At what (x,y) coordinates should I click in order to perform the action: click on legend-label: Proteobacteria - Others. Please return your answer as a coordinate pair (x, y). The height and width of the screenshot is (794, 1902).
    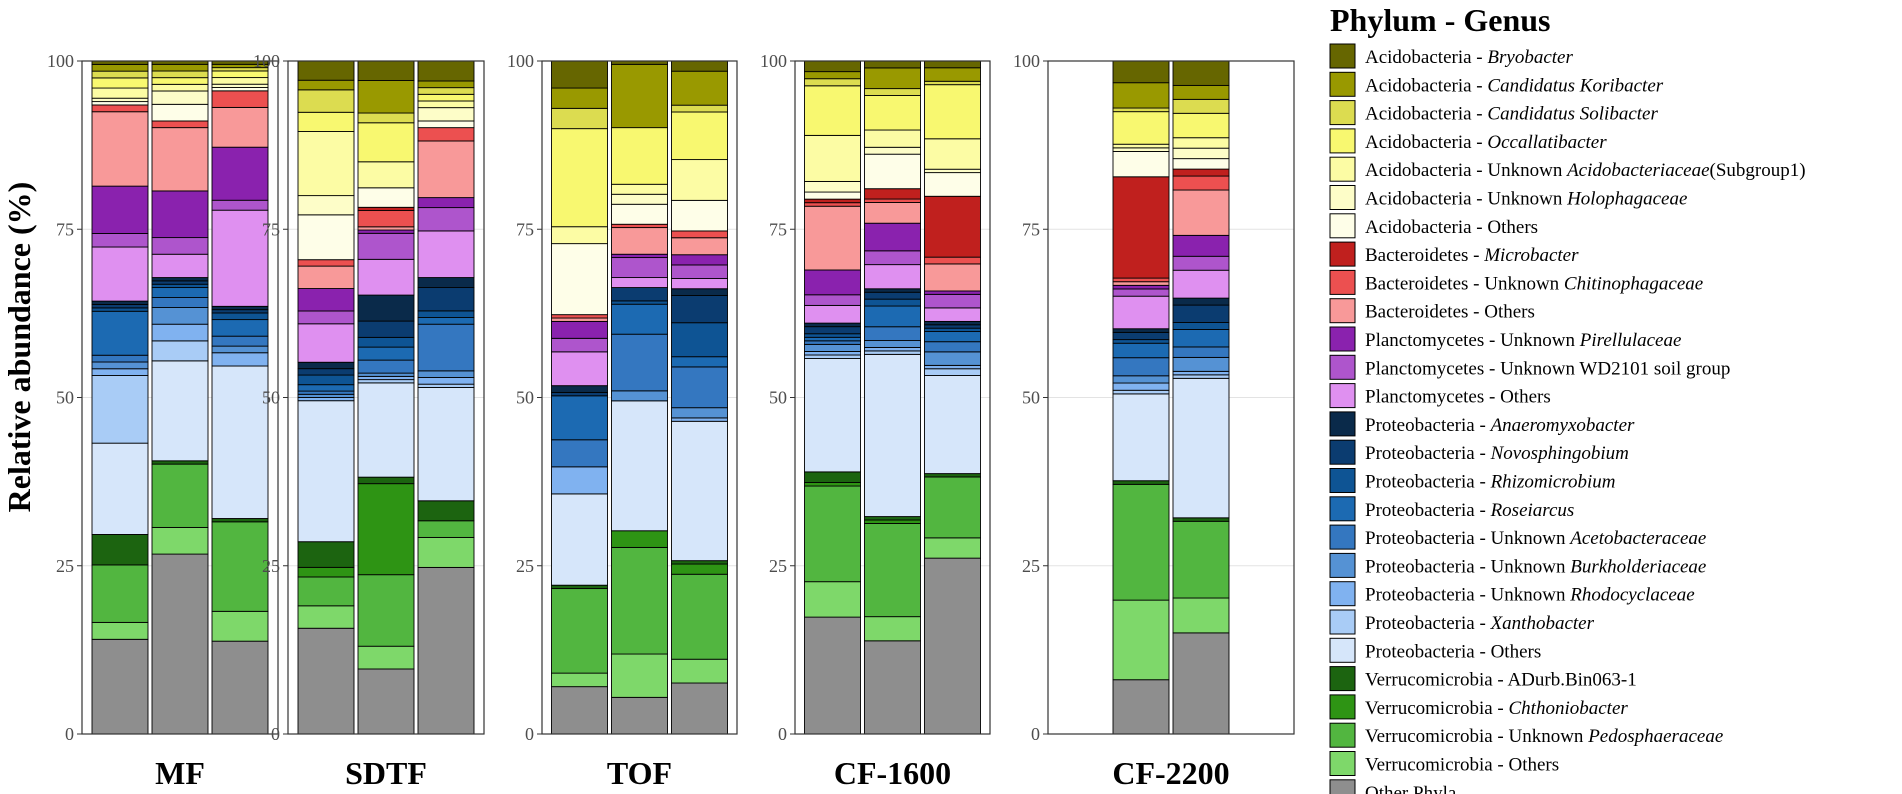
    Looking at the image, I should click on (1453, 651).